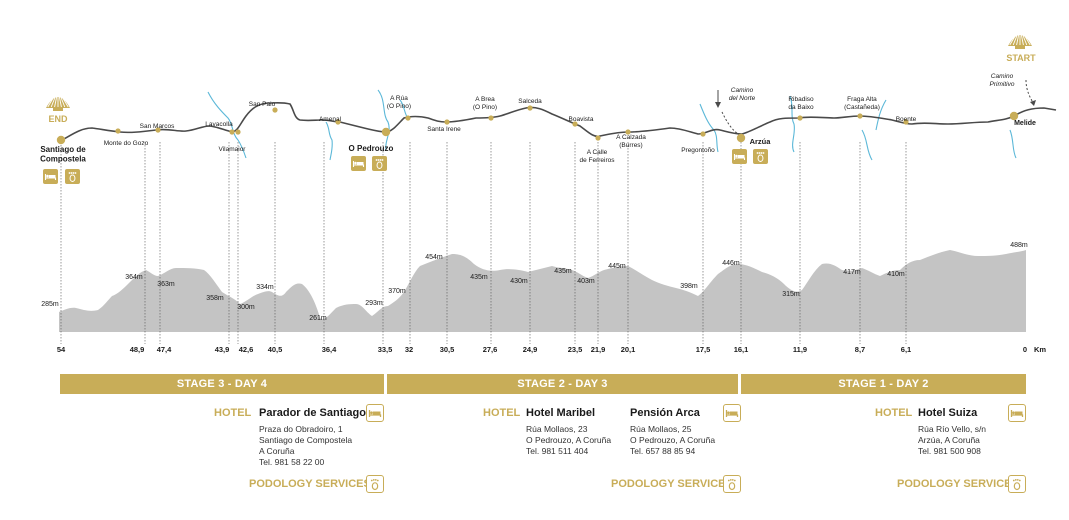  Describe the element at coordinates (1025, 349) in the screenshot. I see `distance-label: 0` at that location.